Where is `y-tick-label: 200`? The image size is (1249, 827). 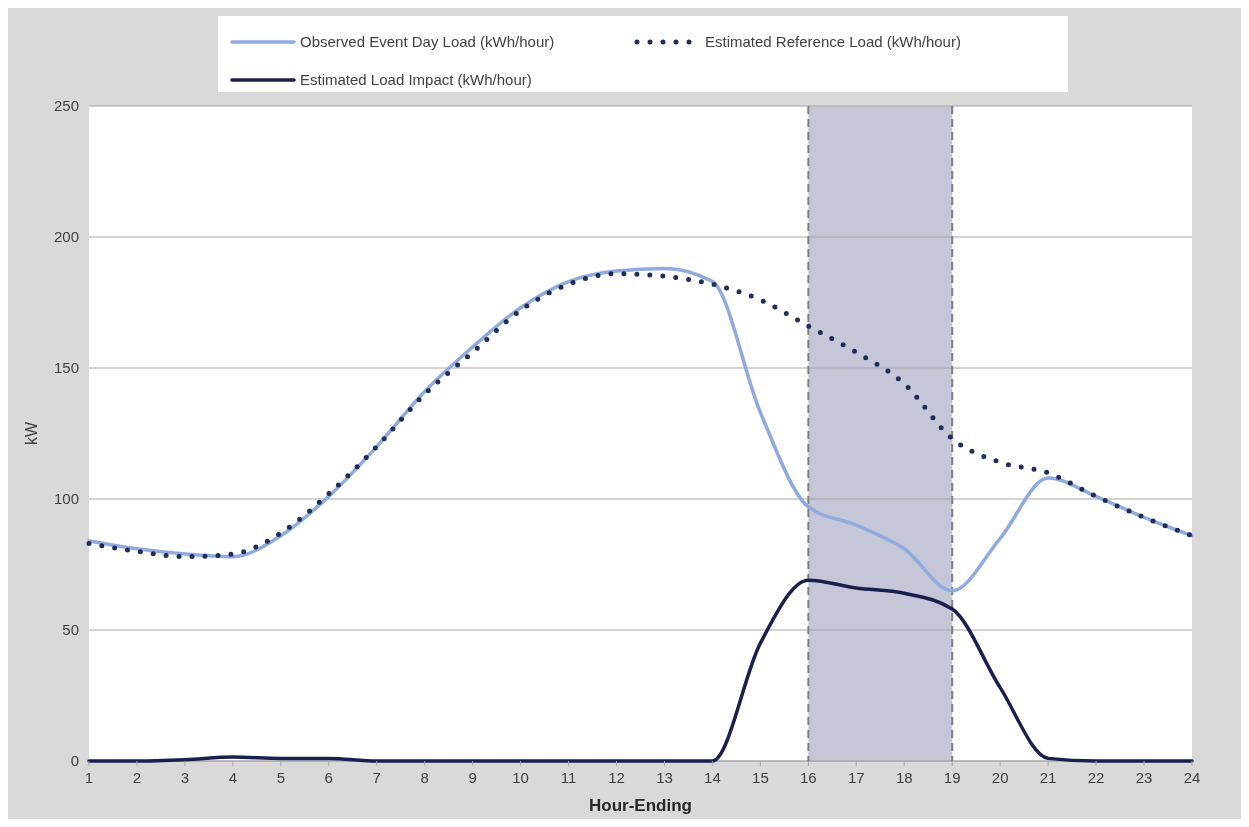 y-tick-label: 200 is located at coordinates (66, 236).